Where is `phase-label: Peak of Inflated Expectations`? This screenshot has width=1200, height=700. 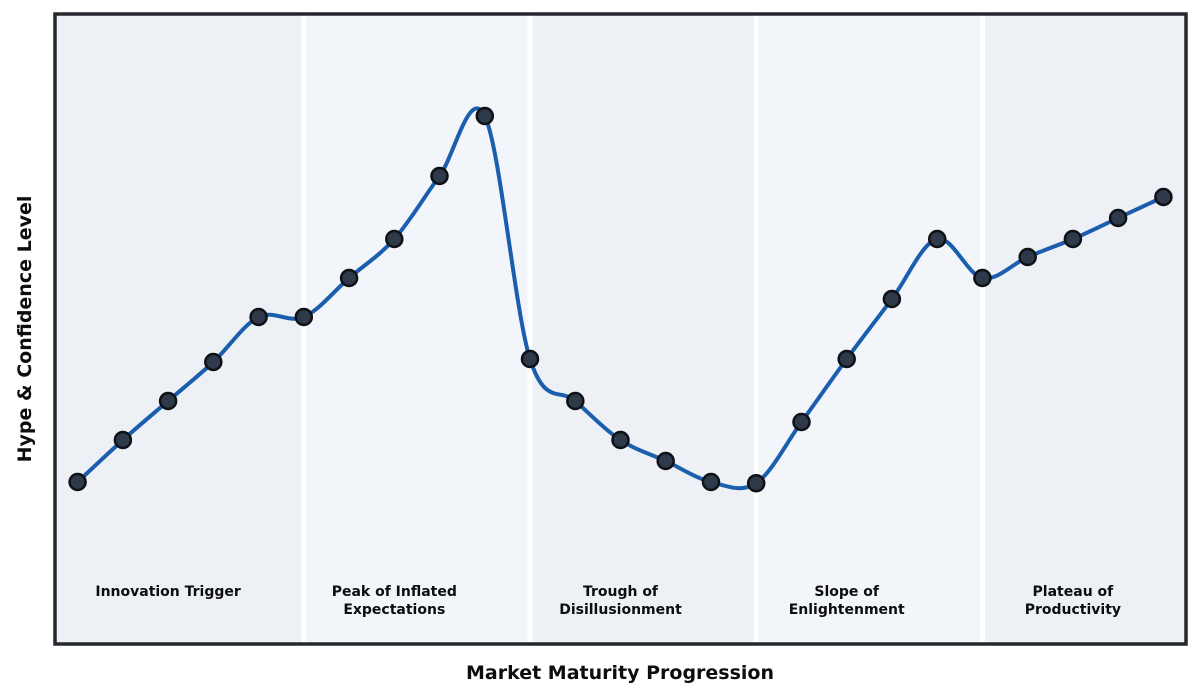 phase-label: Peak of Inflated Expectations is located at coordinates (394, 601).